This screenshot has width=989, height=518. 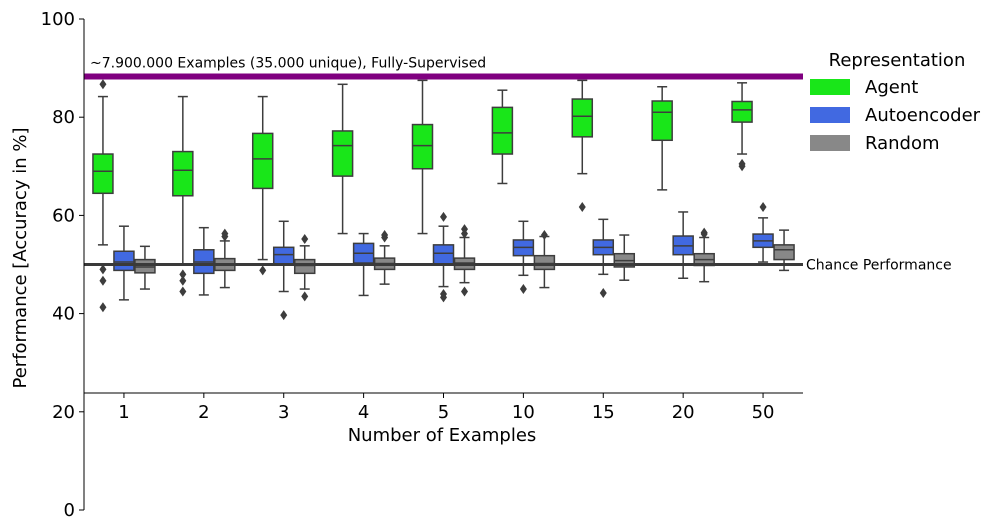 What do you see at coordinates (897, 60) in the screenshot?
I see `legend-title: Representation` at bounding box center [897, 60].